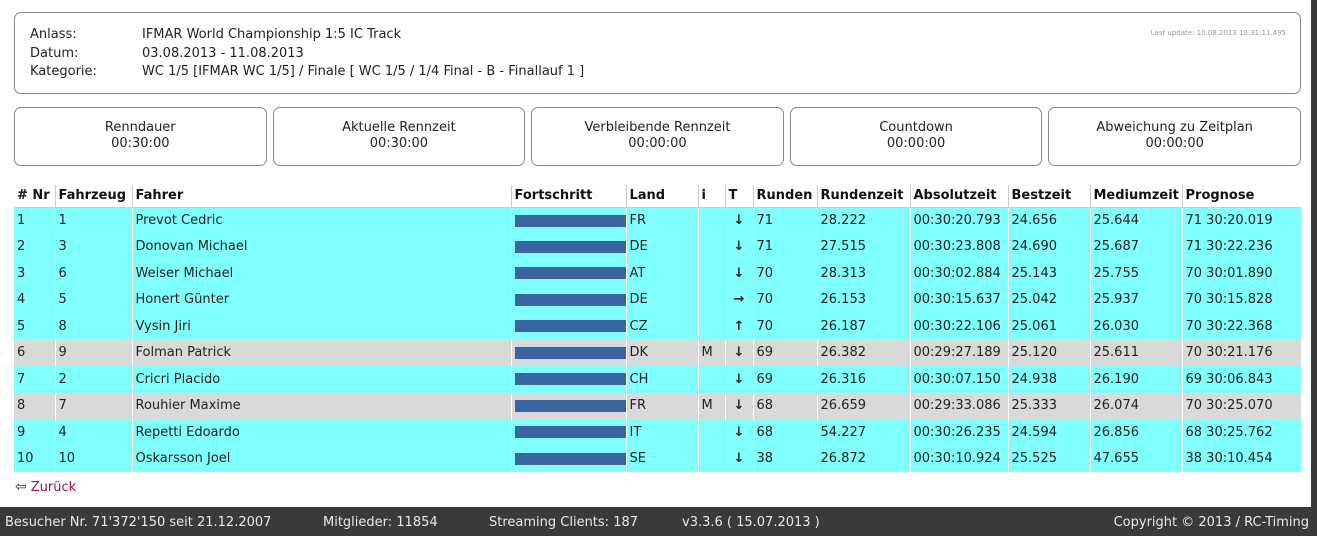  Describe the element at coordinates (958, 432) in the screenshot. I see `cell-absolutzeit: 00:30:26.235` at that location.